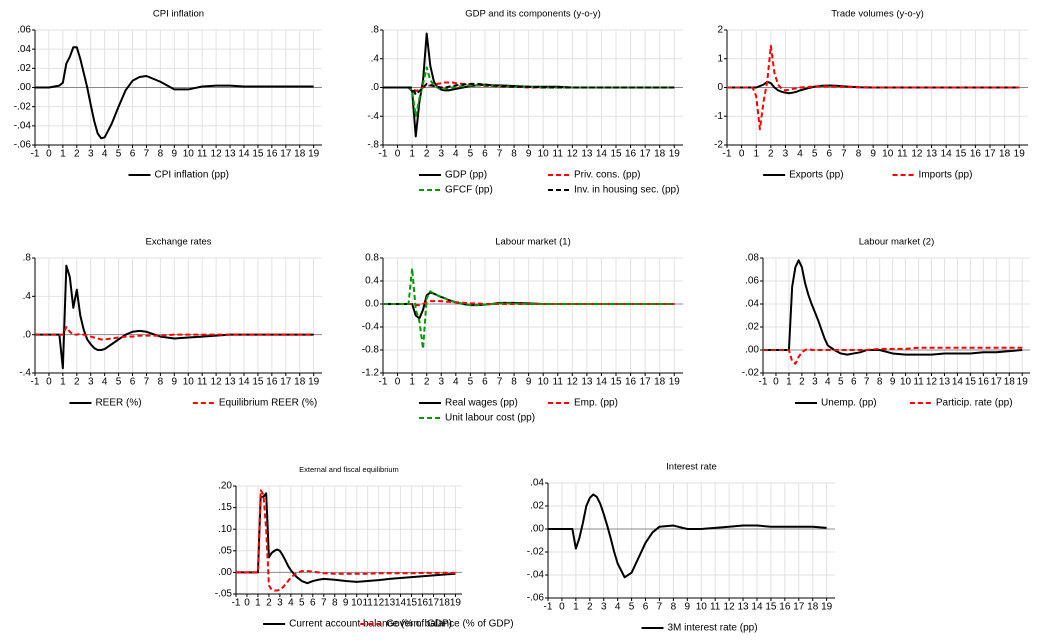 Image resolution: width=1037 pixels, height=644 pixels. I want to click on y-tick-label: -0.4, so click(371, 327).